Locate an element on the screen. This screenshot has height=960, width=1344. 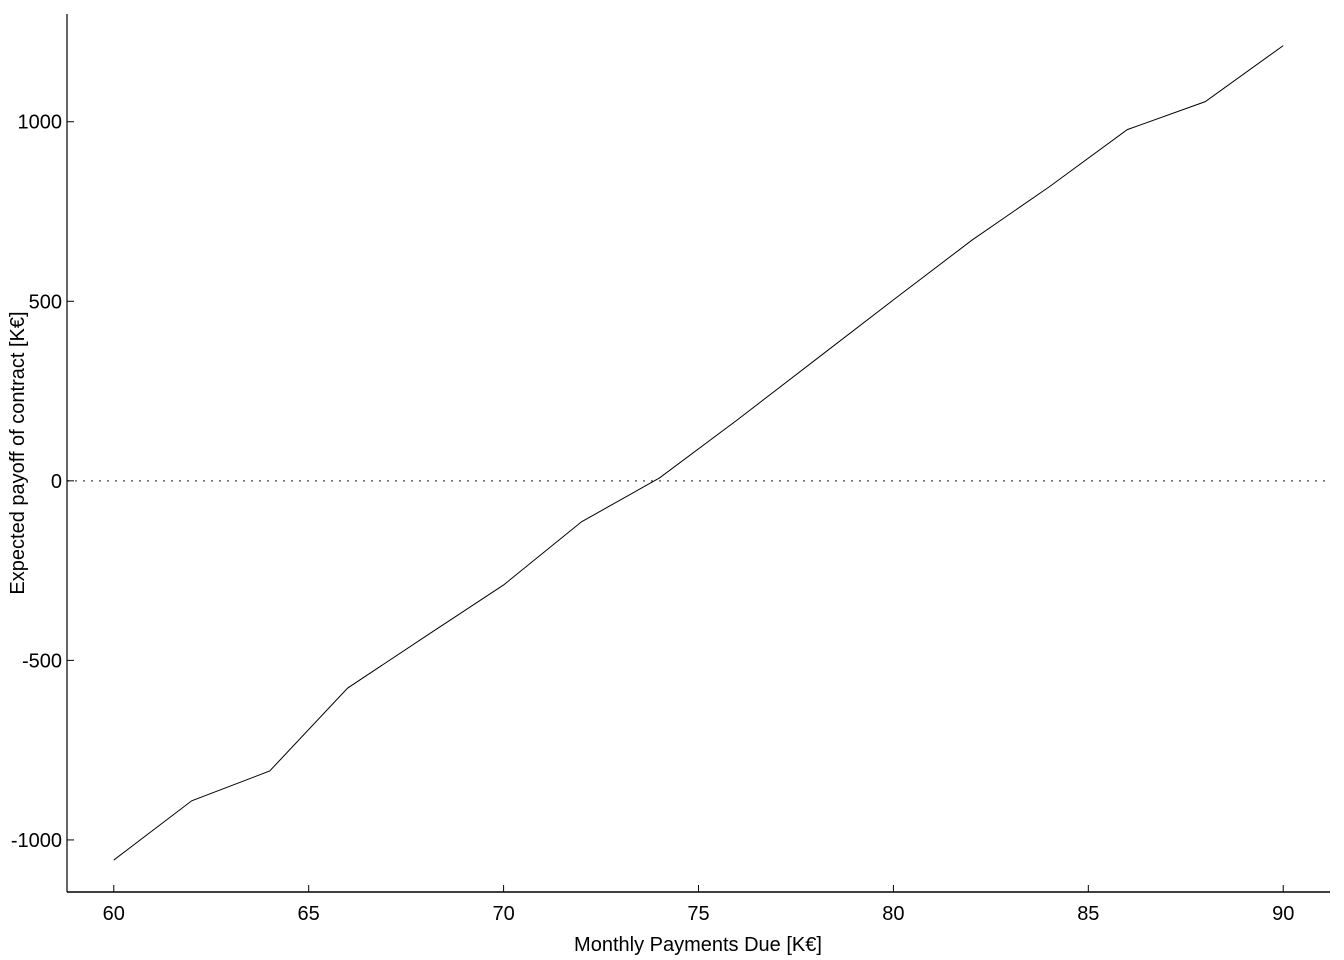
x-axis-label: Monthly Payments Due [K€] is located at coordinates (698, 945).